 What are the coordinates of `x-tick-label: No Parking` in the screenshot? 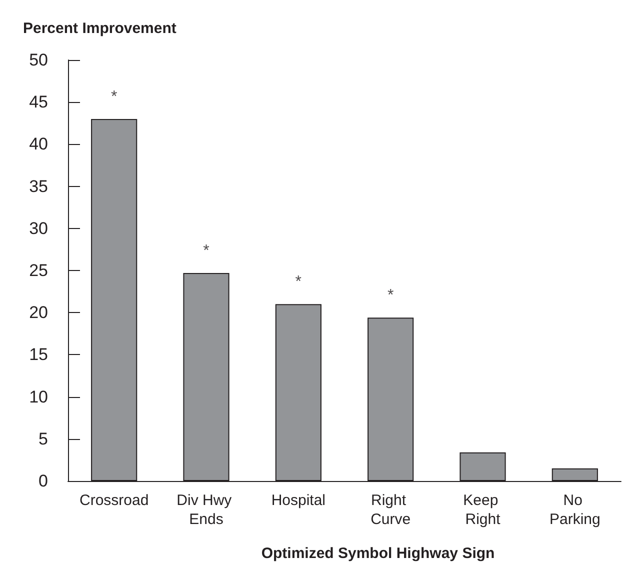 It's located at (574, 510).